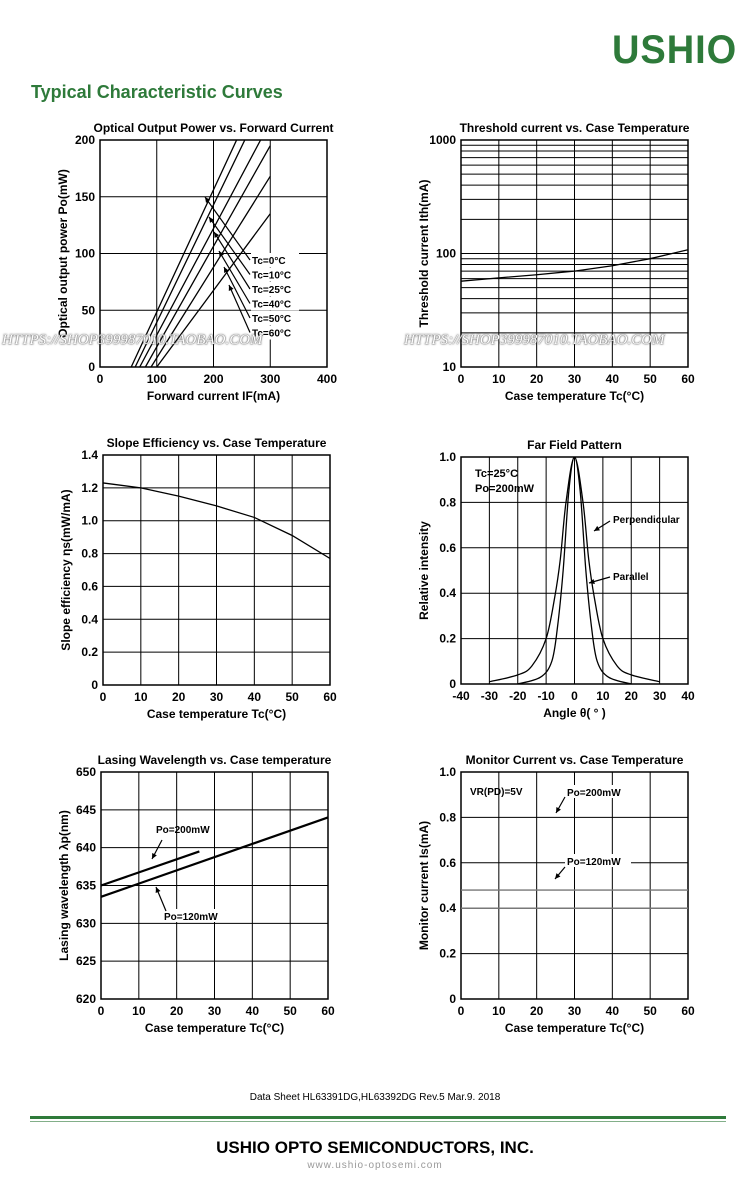  What do you see at coordinates (496, 792) in the screenshot?
I see `condition-label: VR(PD)=5V` at bounding box center [496, 792].